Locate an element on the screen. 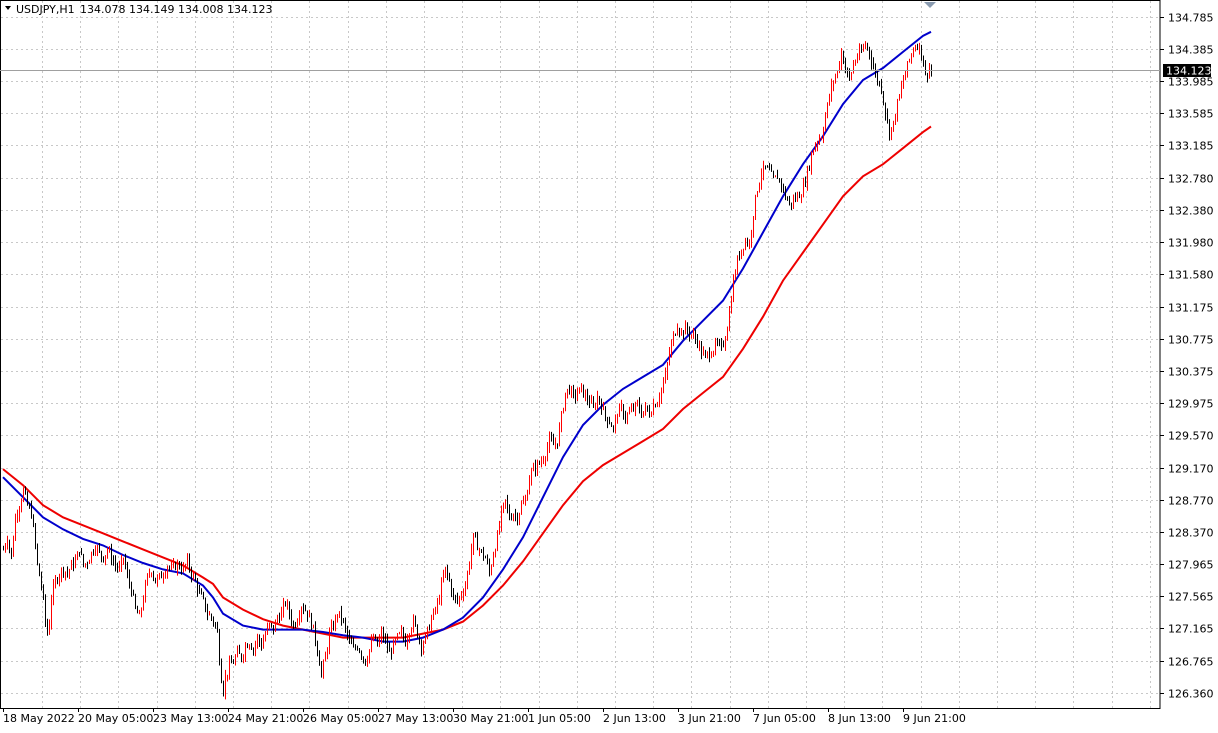 The image size is (1218, 733). symbol-menu-triangle-icon is located at coordinates (8, 8).